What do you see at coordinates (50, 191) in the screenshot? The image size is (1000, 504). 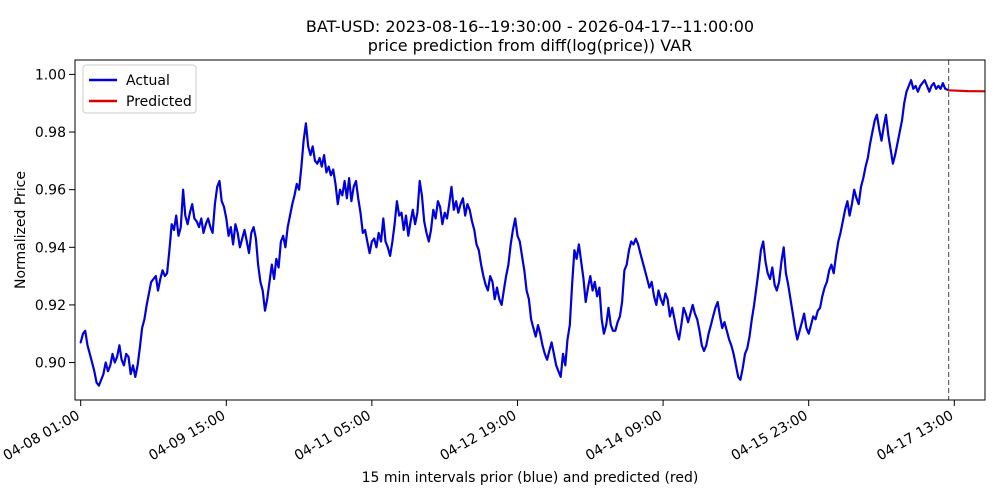 I see `y-tick-label: 0.96` at bounding box center [50, 191].